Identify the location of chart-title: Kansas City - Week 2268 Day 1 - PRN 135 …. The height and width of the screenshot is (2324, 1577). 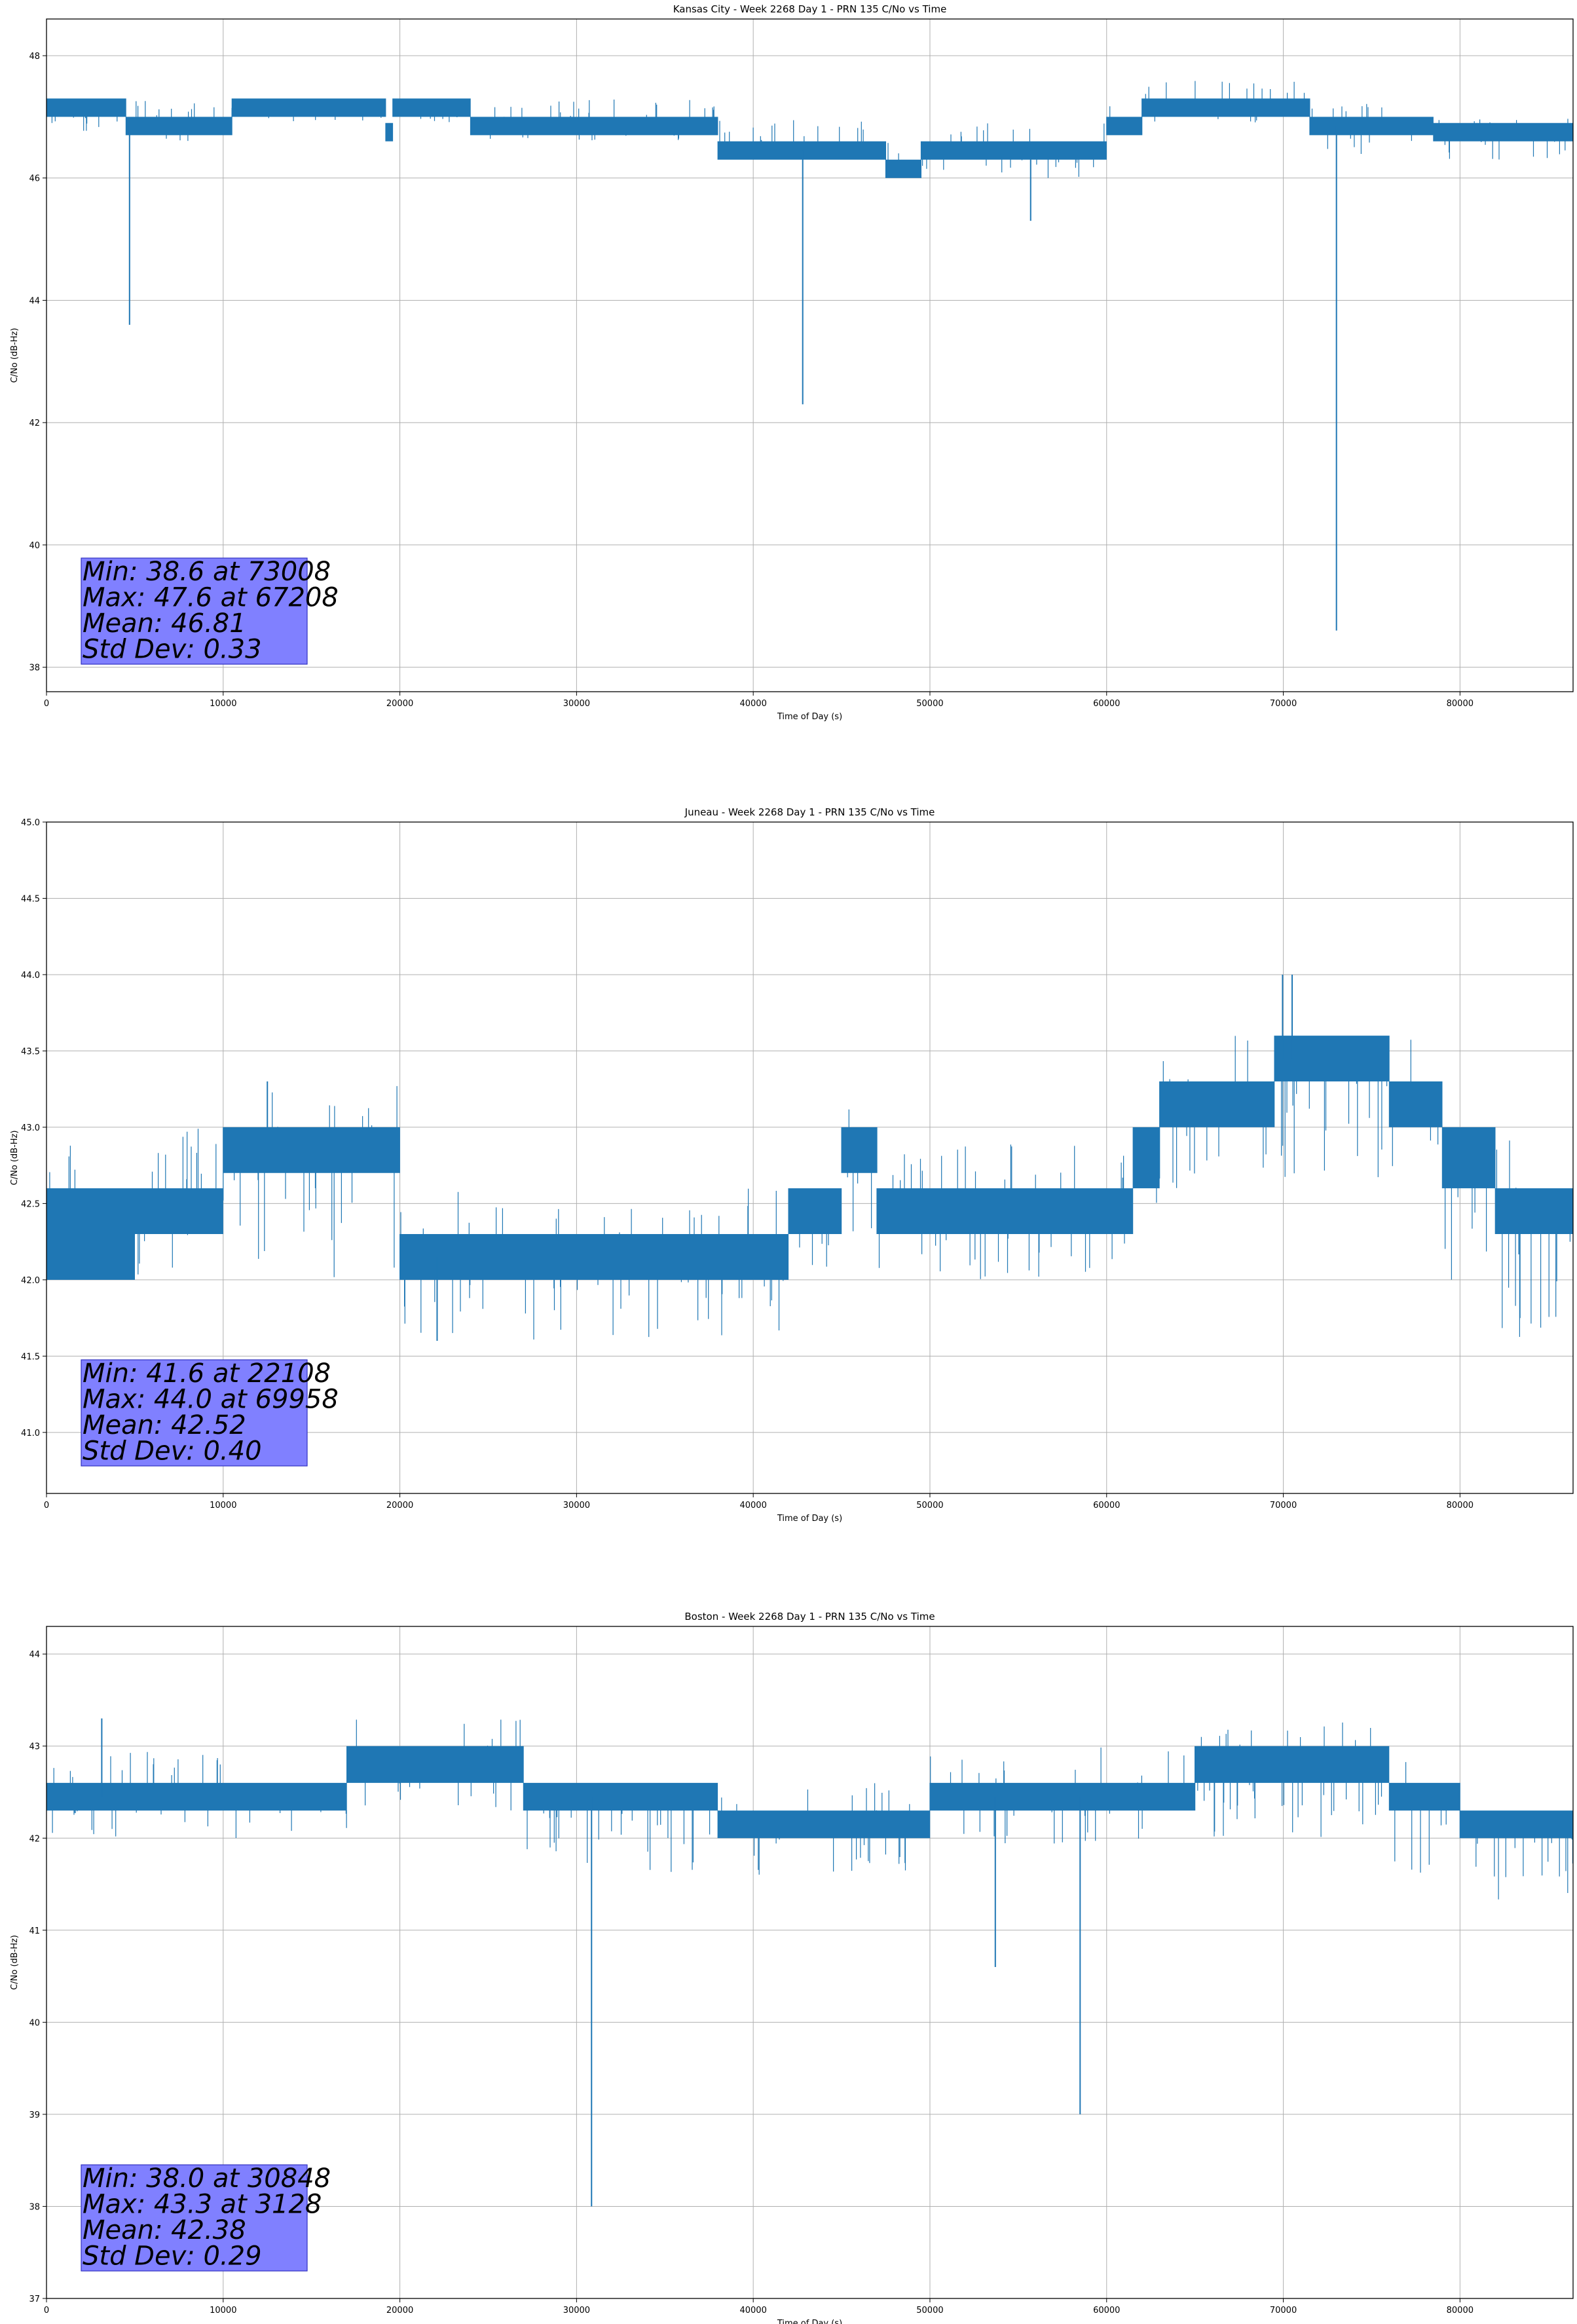
(810, 9).